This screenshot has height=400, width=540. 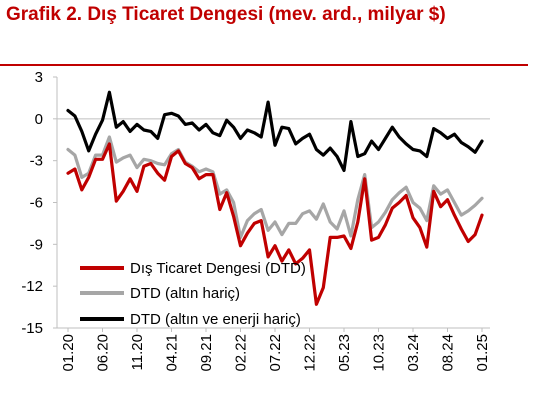 What do you see at coordinates (39, 119) in the screenshot?
I see `y-tick-label: 0` at bounding box center [39, 119].